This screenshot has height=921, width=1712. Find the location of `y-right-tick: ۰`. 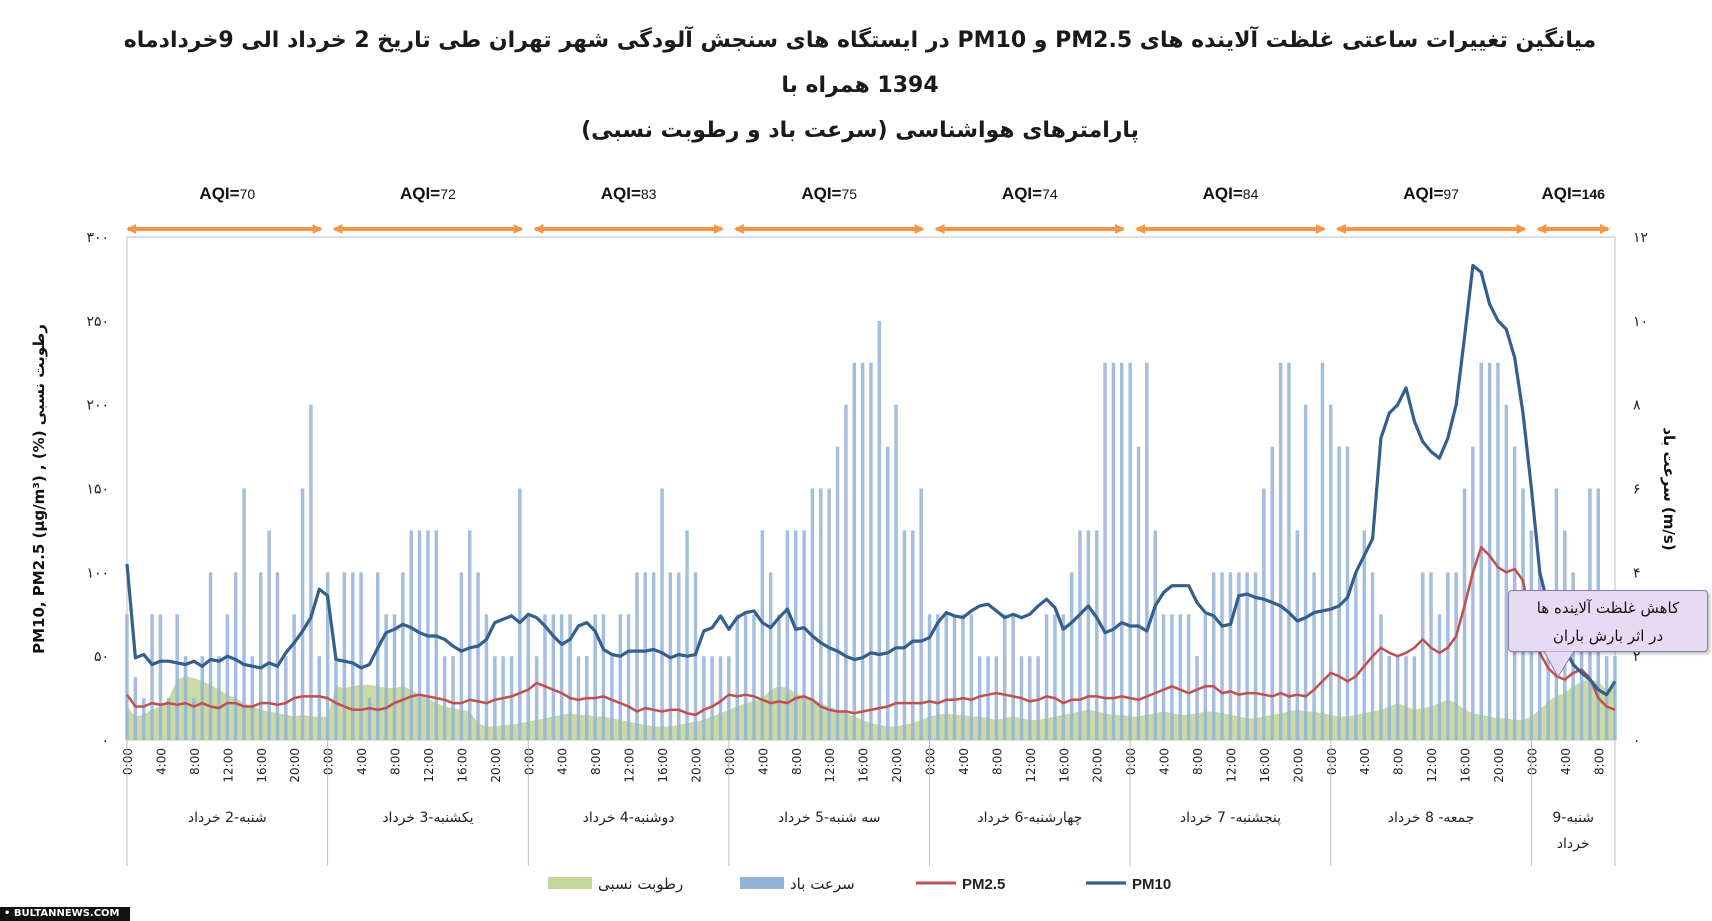

y-right-tick: ۰ is located at coordinates (1637, 741).